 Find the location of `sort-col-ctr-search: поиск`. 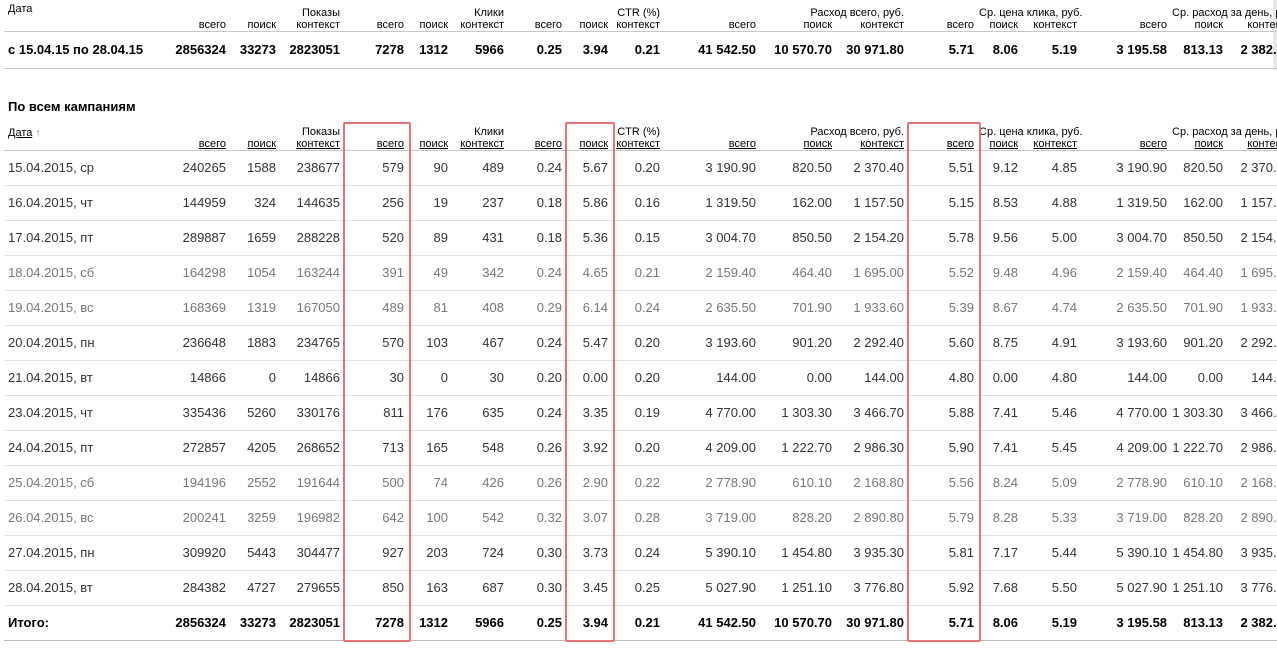

sort-col-ctr-search: поиск is located at coordinates (593, 144).